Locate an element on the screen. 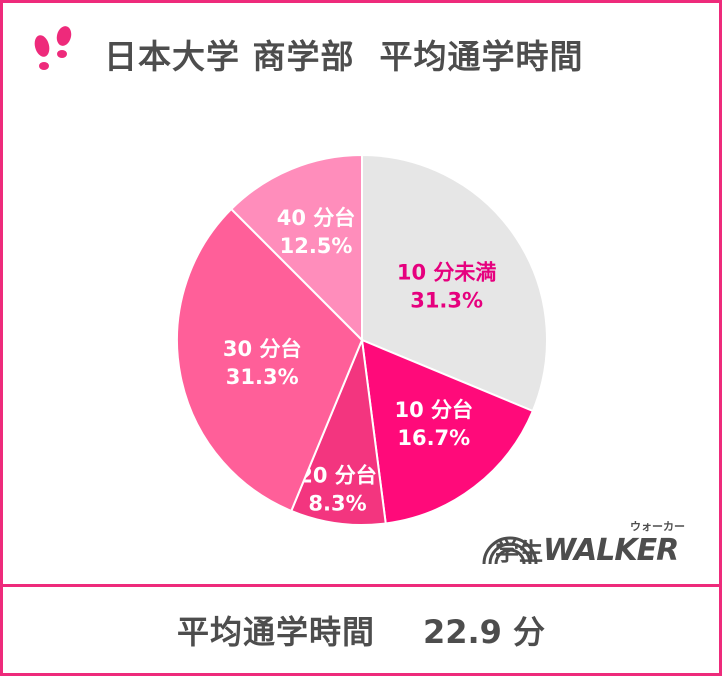 The height and width of the screenshot is (676, 722). slice-label-3: 30 分台 is located at coordinates (262, 349).